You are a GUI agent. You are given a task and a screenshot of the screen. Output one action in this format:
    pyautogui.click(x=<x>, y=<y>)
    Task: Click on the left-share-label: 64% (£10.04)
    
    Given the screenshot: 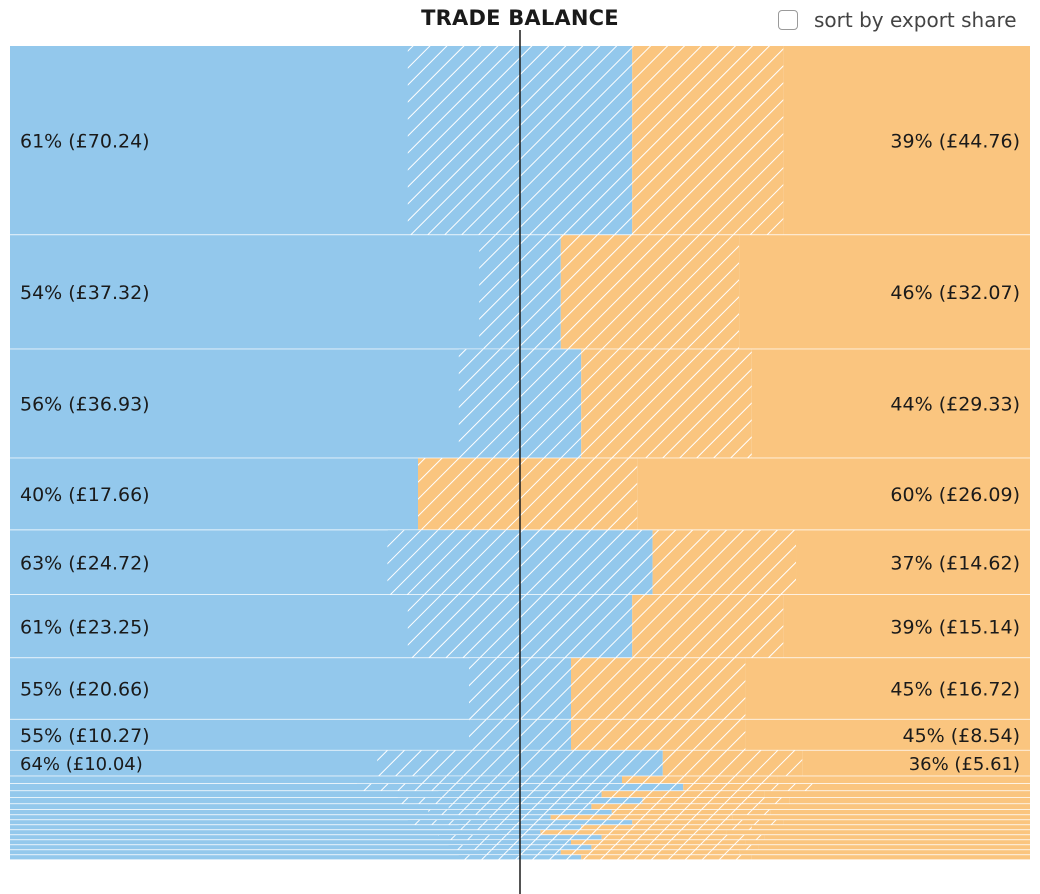 What is the action you would take?
    pyautogui.click(x=81, y=764)
    